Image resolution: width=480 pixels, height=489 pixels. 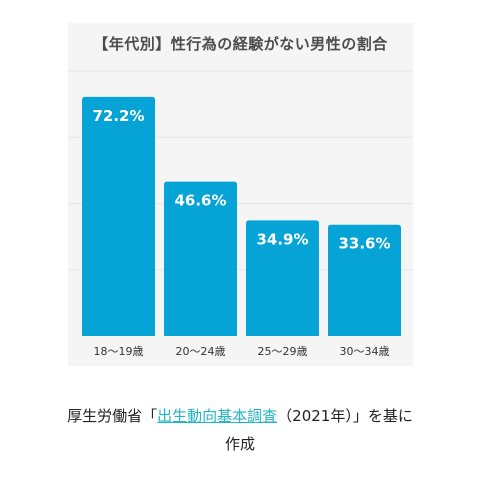 What do you see at coordinates (282, 239) in the screenshot?
I see `bar-value-label: 34.9%` at bounding box center [282, 239].